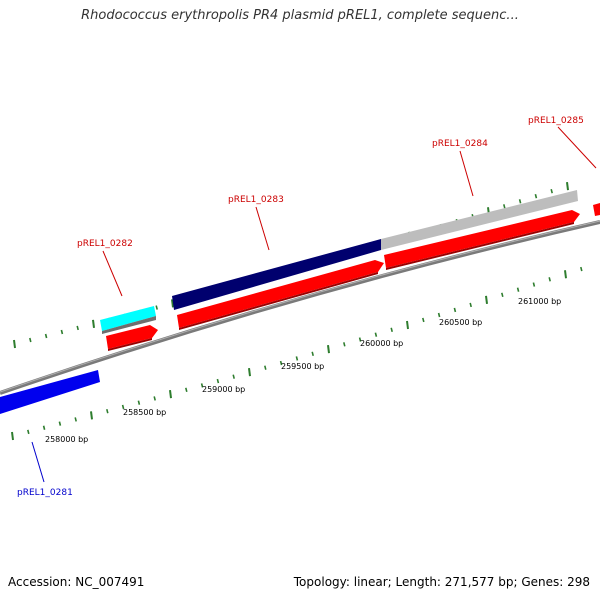 The width and height of the screenshot is (600, 600). I want to click on gene-arrow-0282-edge, so click(130, 344).